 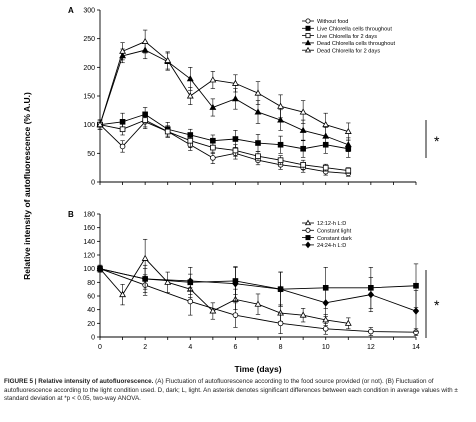 I want to click on y-tick-label: 60, so click(x=91, y=297).